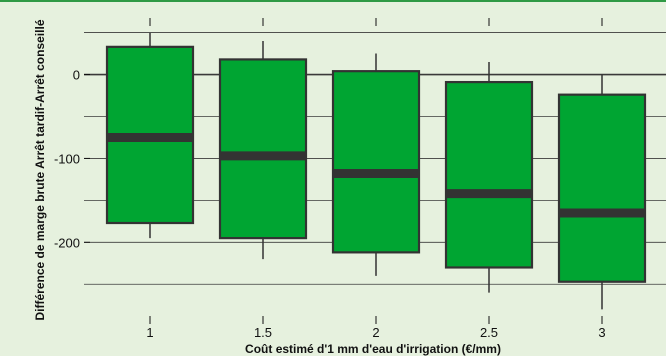 The height and width of the screenshot is (356, 666). Describe the element at coordinates (67, 242) in the screenshot. I see `y-tick-label: -200` at that location.